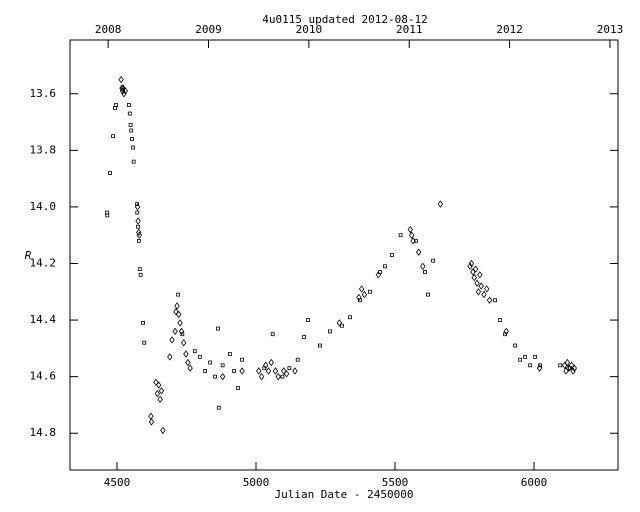 This screenshot has height=512, width=640. Describe the element at coordinates (509, 29) in the screenshot. I see `x2-tick-label: 2012` at that location.